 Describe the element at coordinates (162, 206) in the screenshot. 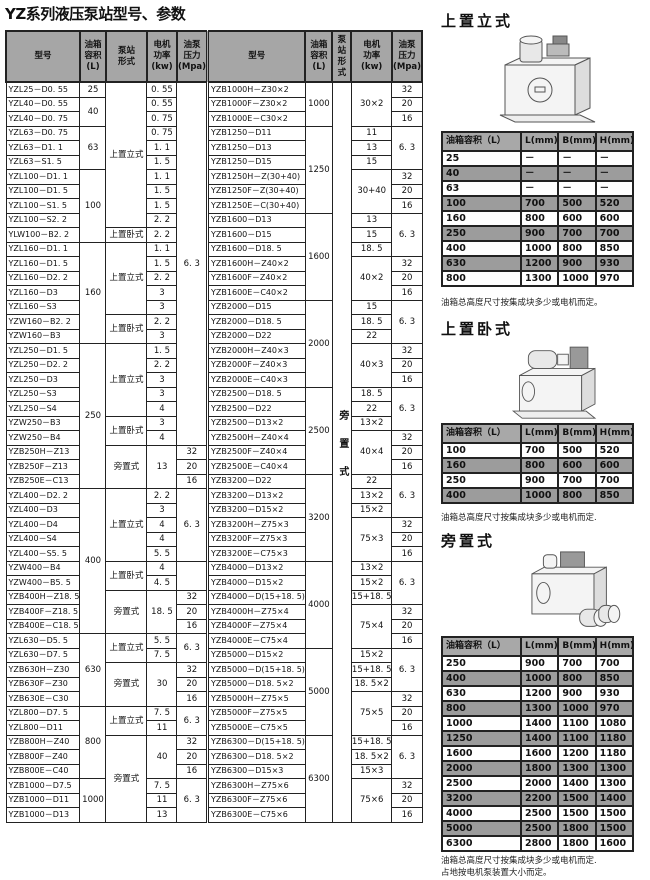

I see `cell-motor-power: 1. 5` at that location.